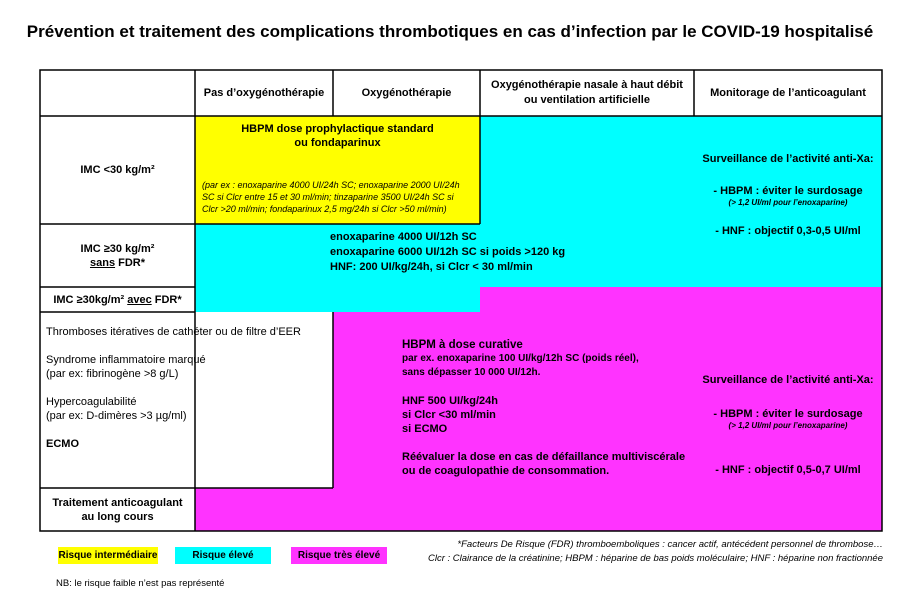  Describe the element at coordinates (788, 231) in the screenshot. I see `monitoring-top-hnf: - HNF : objectif 0,3-0,5 UI/ml` at that location.